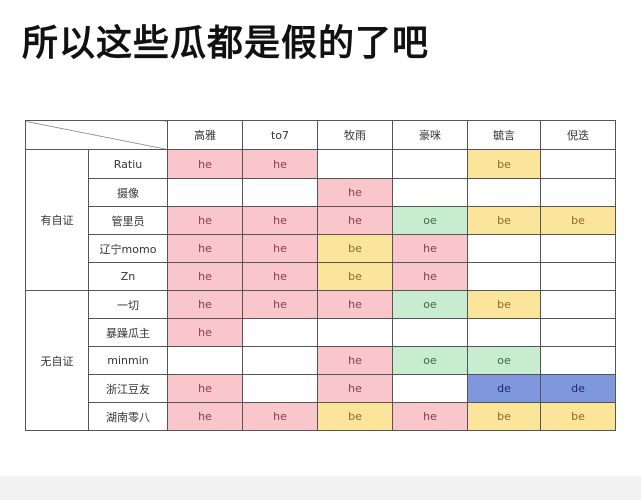  I want to click on page-title: 所以这些瓜都是假的了吧, so click(226, 43).